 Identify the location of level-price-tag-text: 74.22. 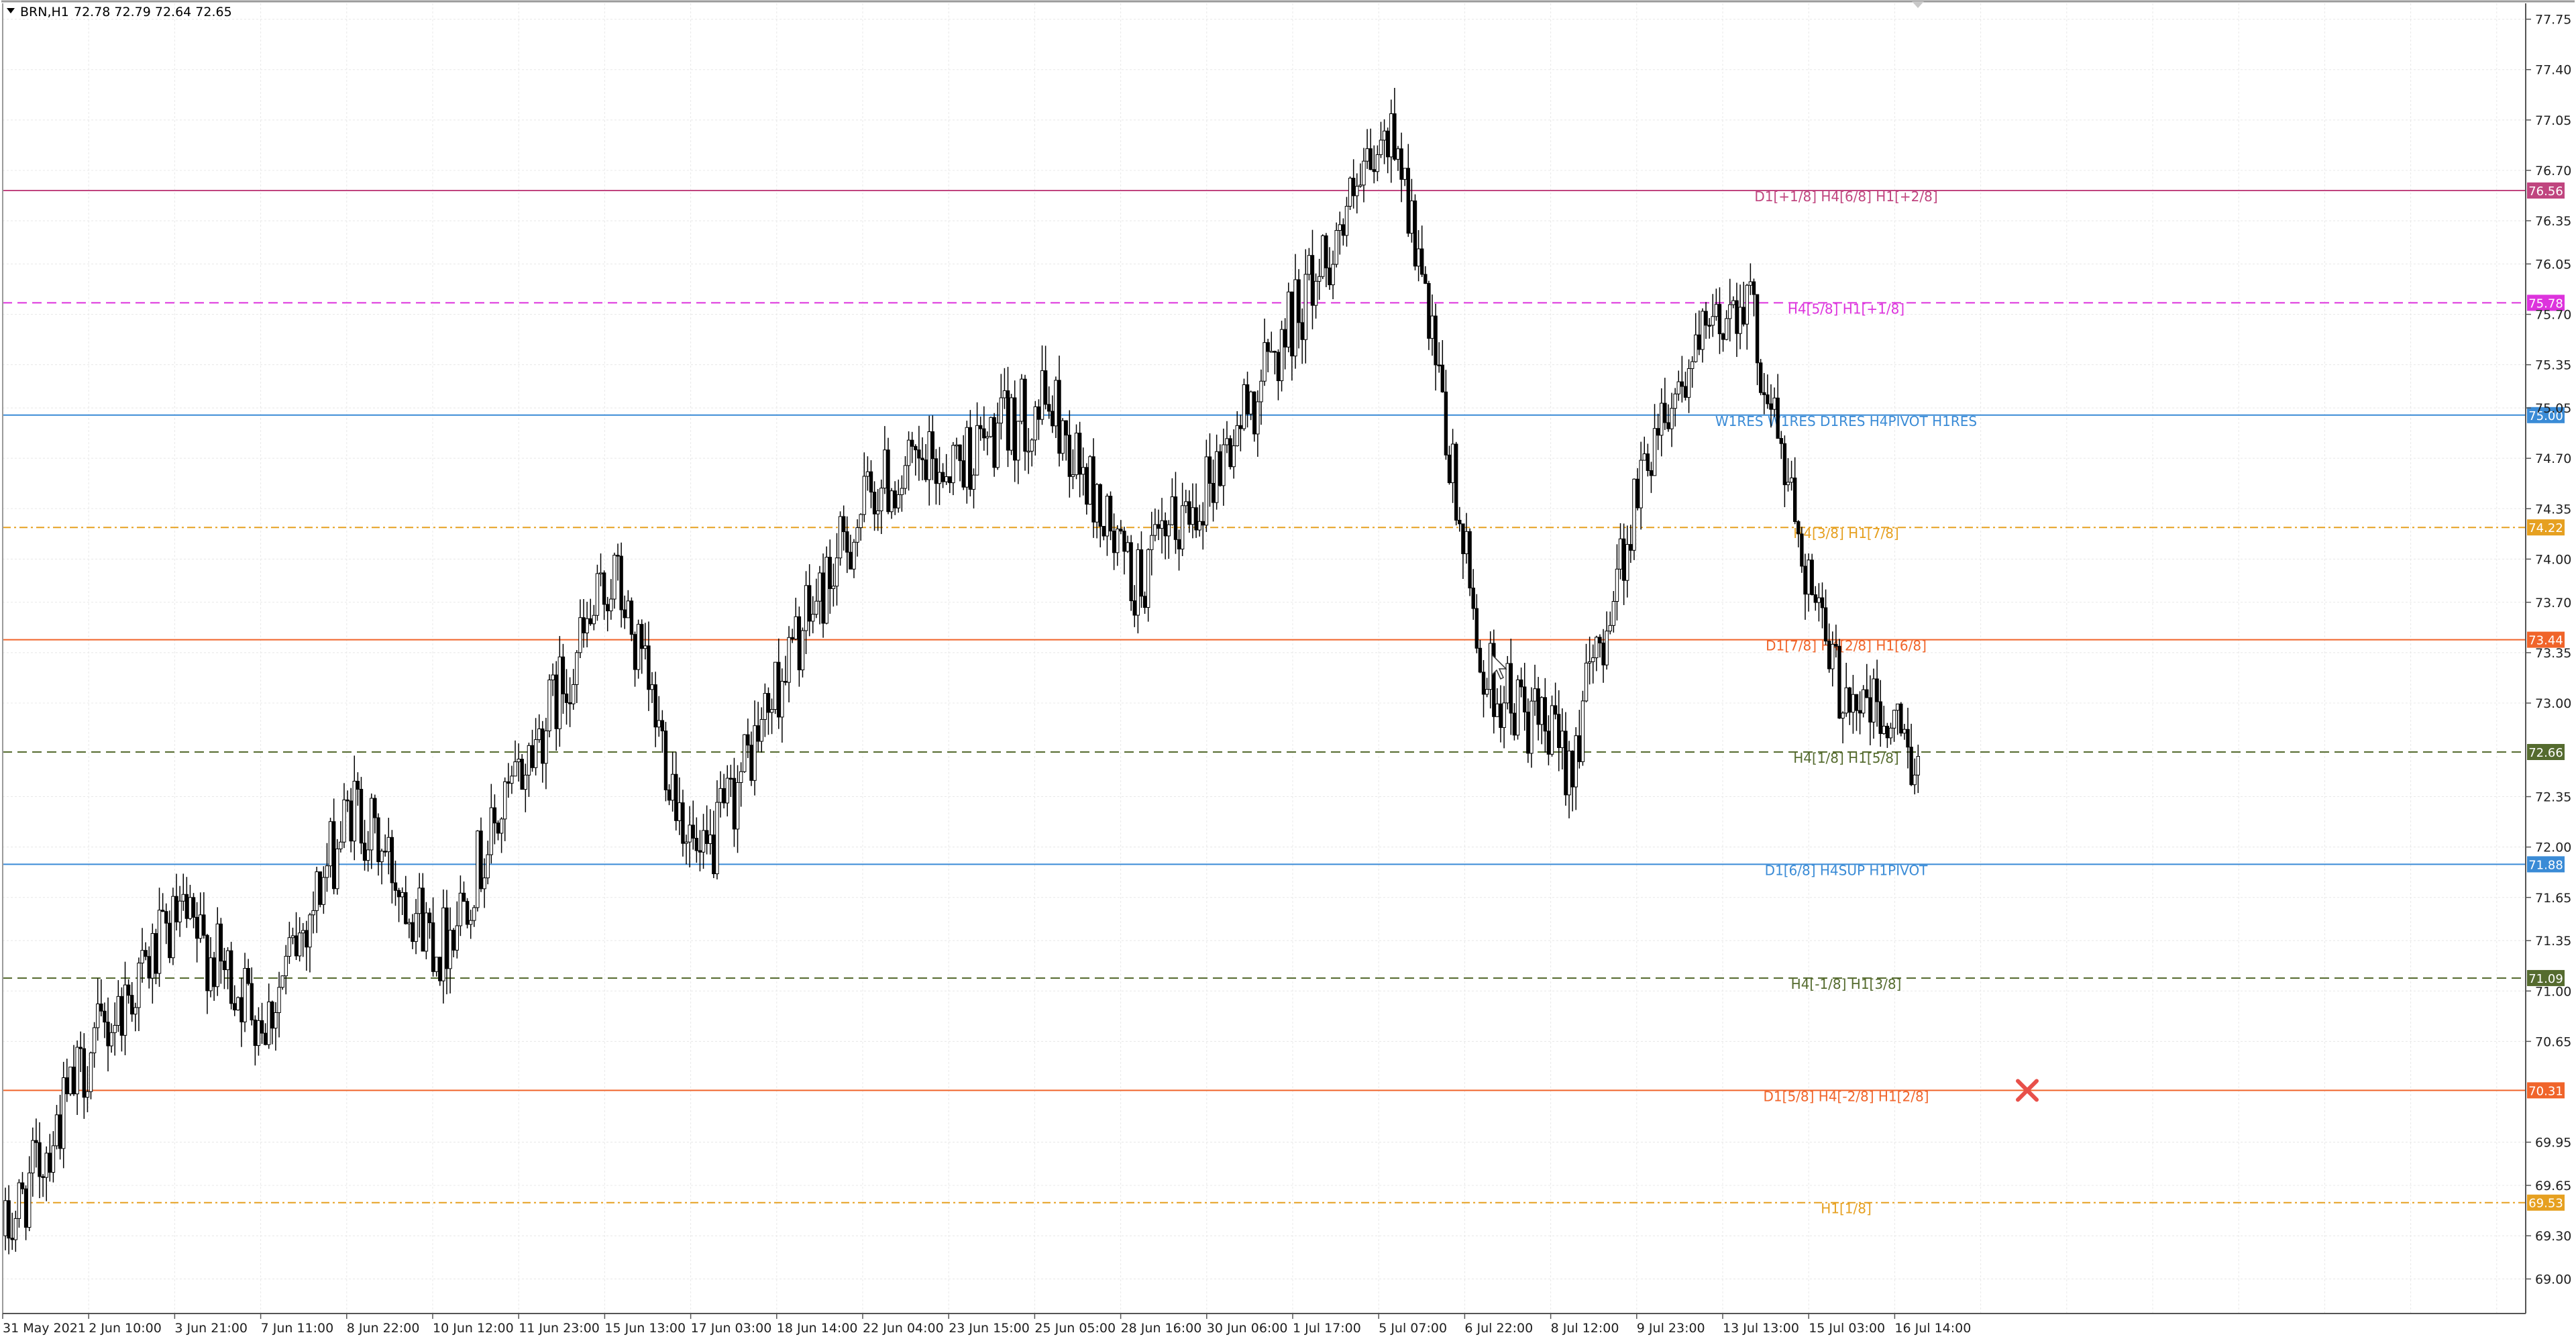
(2545, 528).